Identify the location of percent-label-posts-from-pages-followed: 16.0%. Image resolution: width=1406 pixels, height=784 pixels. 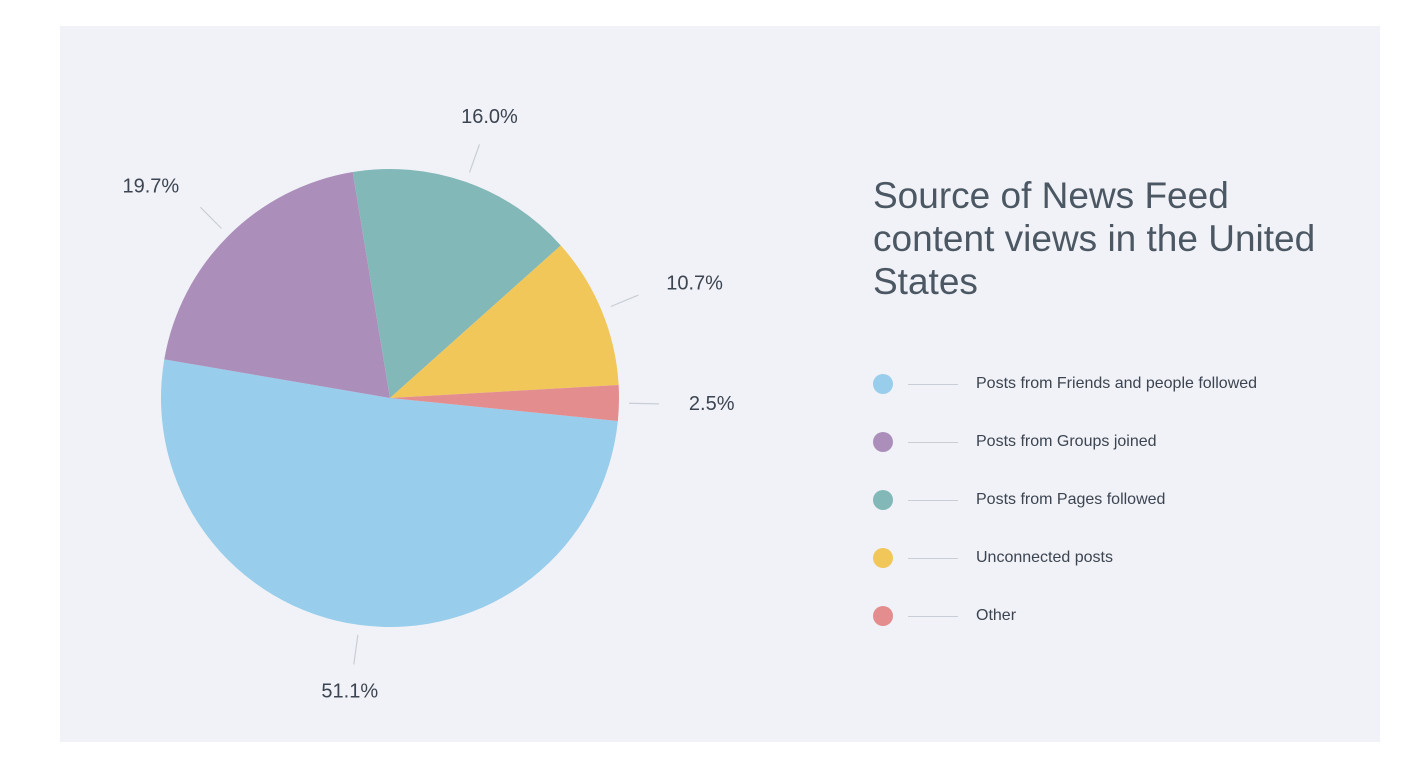
(489, 117).